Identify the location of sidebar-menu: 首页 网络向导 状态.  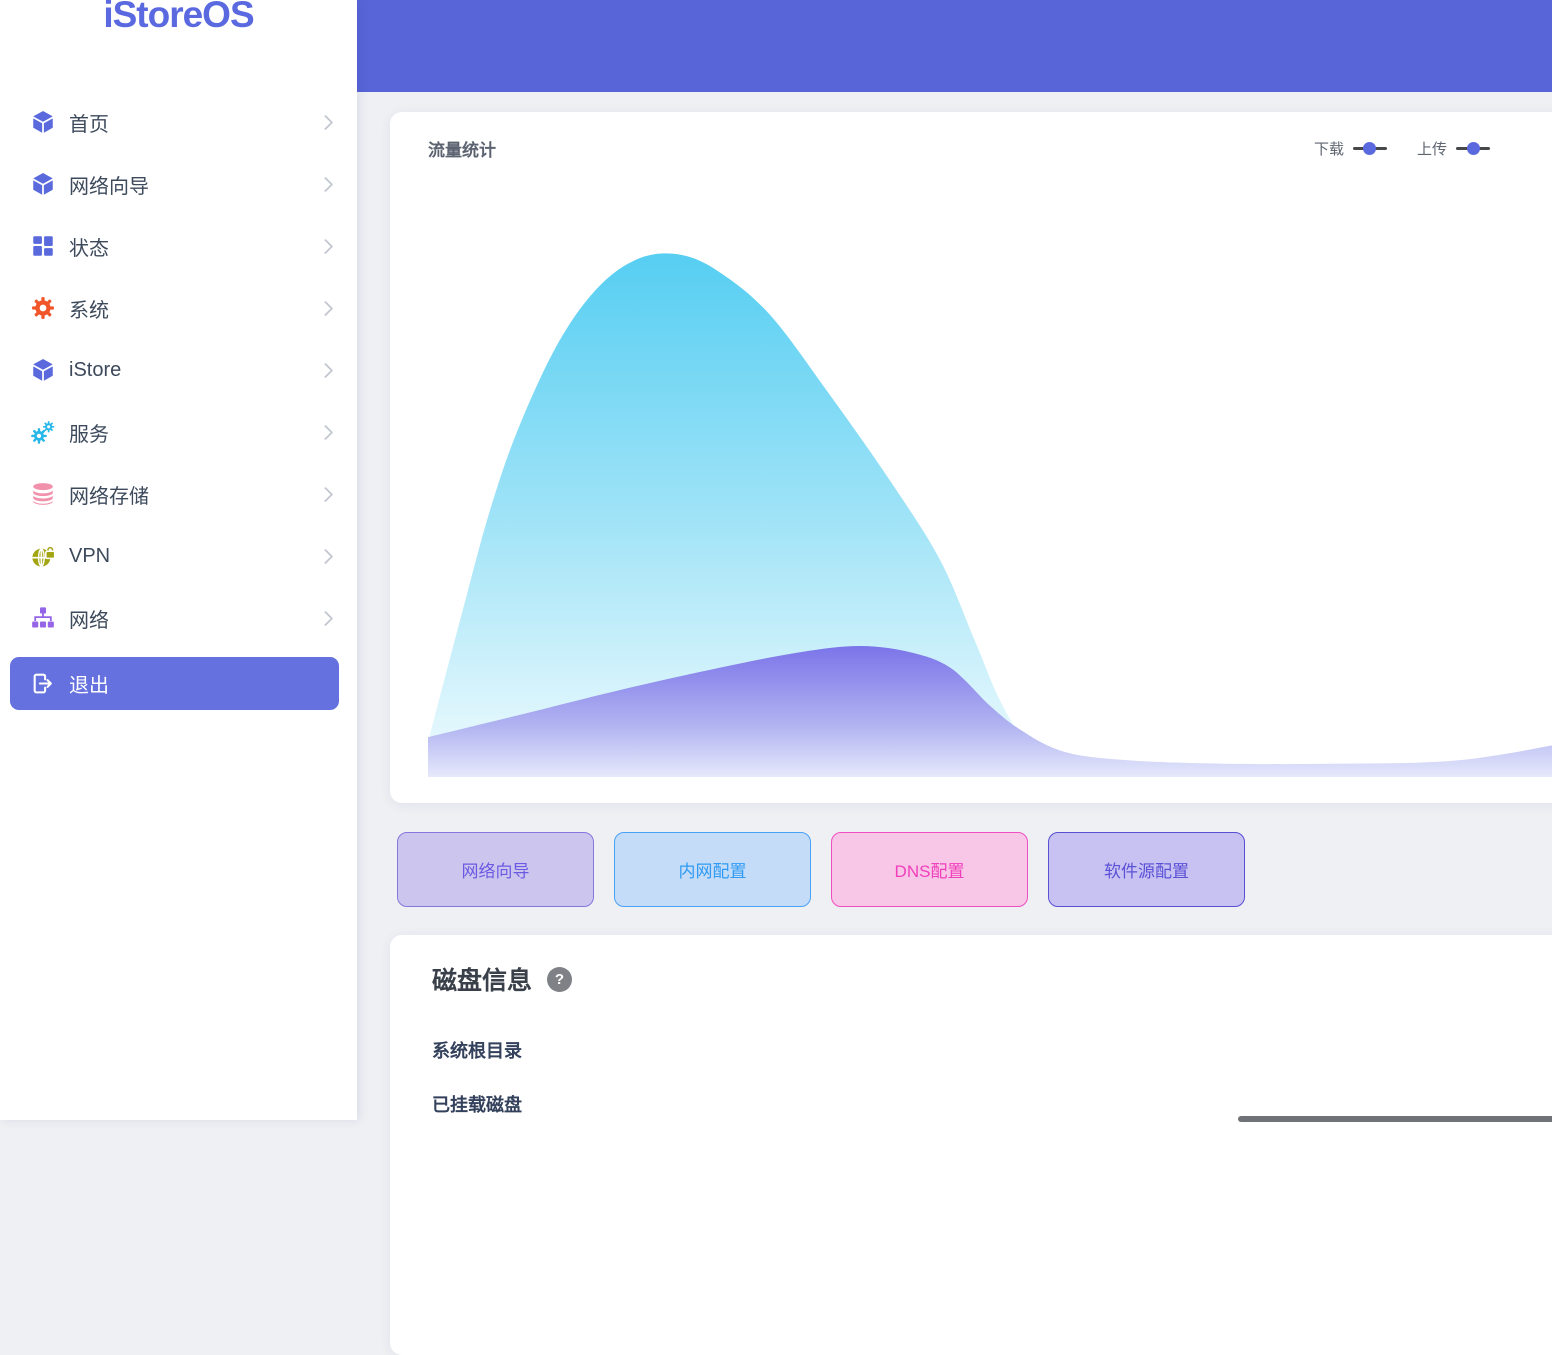
(178, 370).